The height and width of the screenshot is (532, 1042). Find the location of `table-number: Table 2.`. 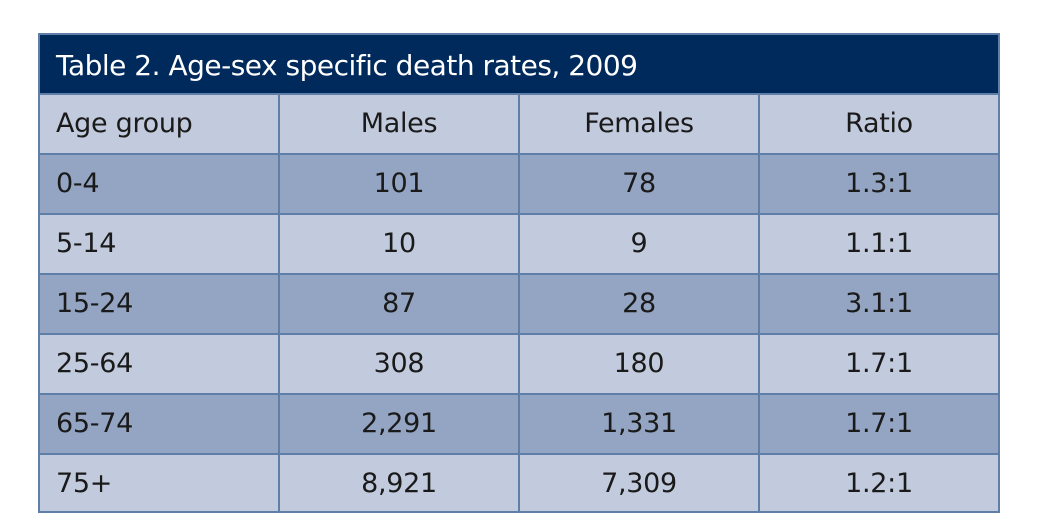

table-number: Table 2. is located at coordinates (108, 65).